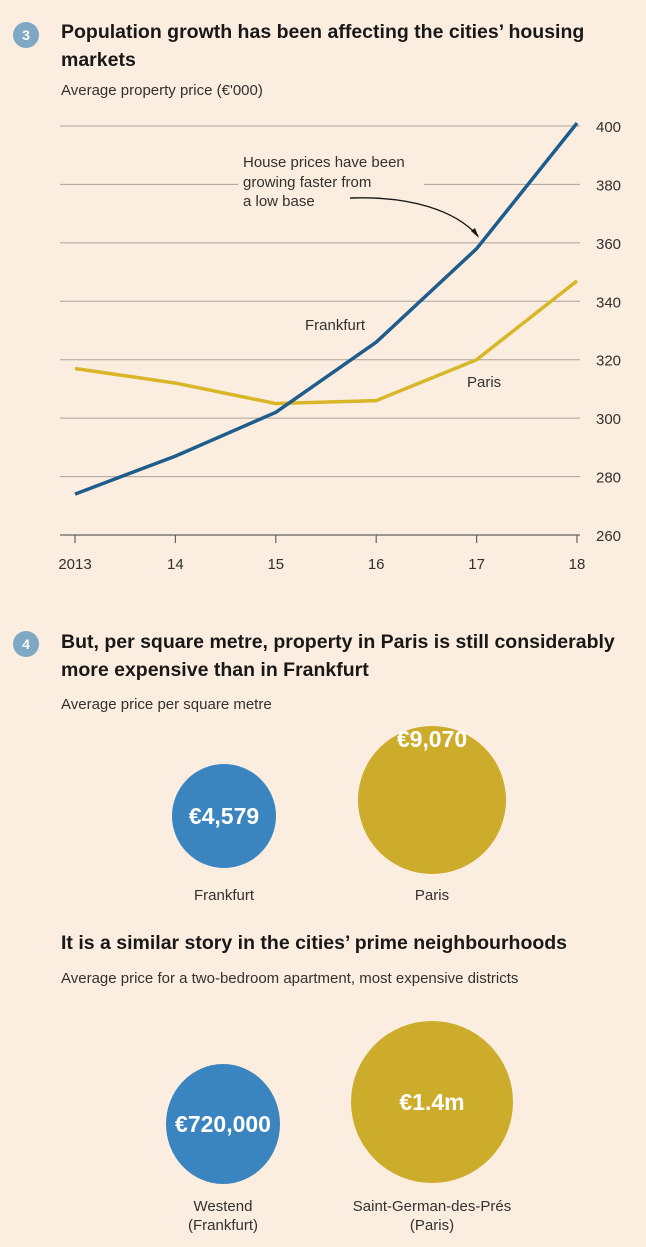  What do you see at coordinates (608, 419) in the screenshot?
I see `y-tick-label-300: 300` at bounding box center [608, 419].